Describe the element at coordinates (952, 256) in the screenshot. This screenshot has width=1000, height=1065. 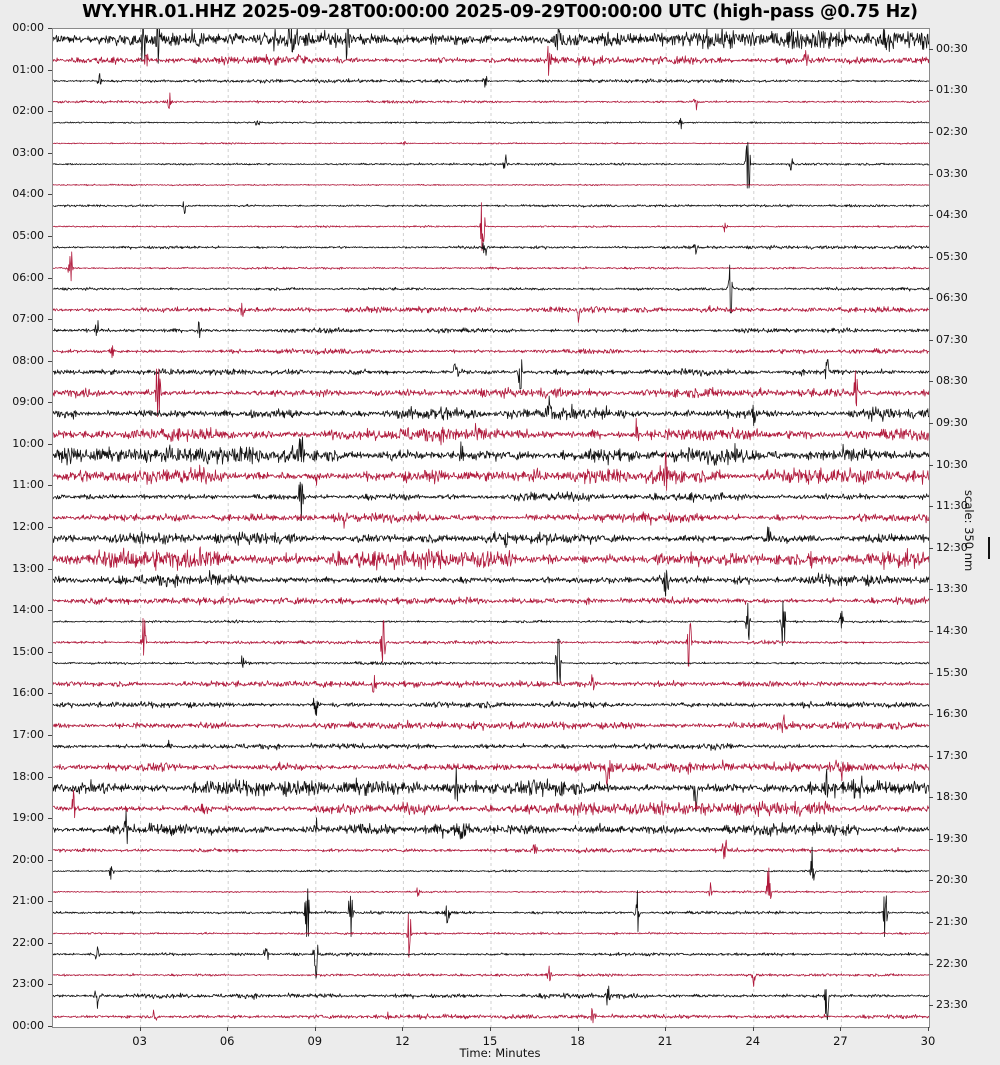
I see `y-tick-label-right: 05:30` at that location.